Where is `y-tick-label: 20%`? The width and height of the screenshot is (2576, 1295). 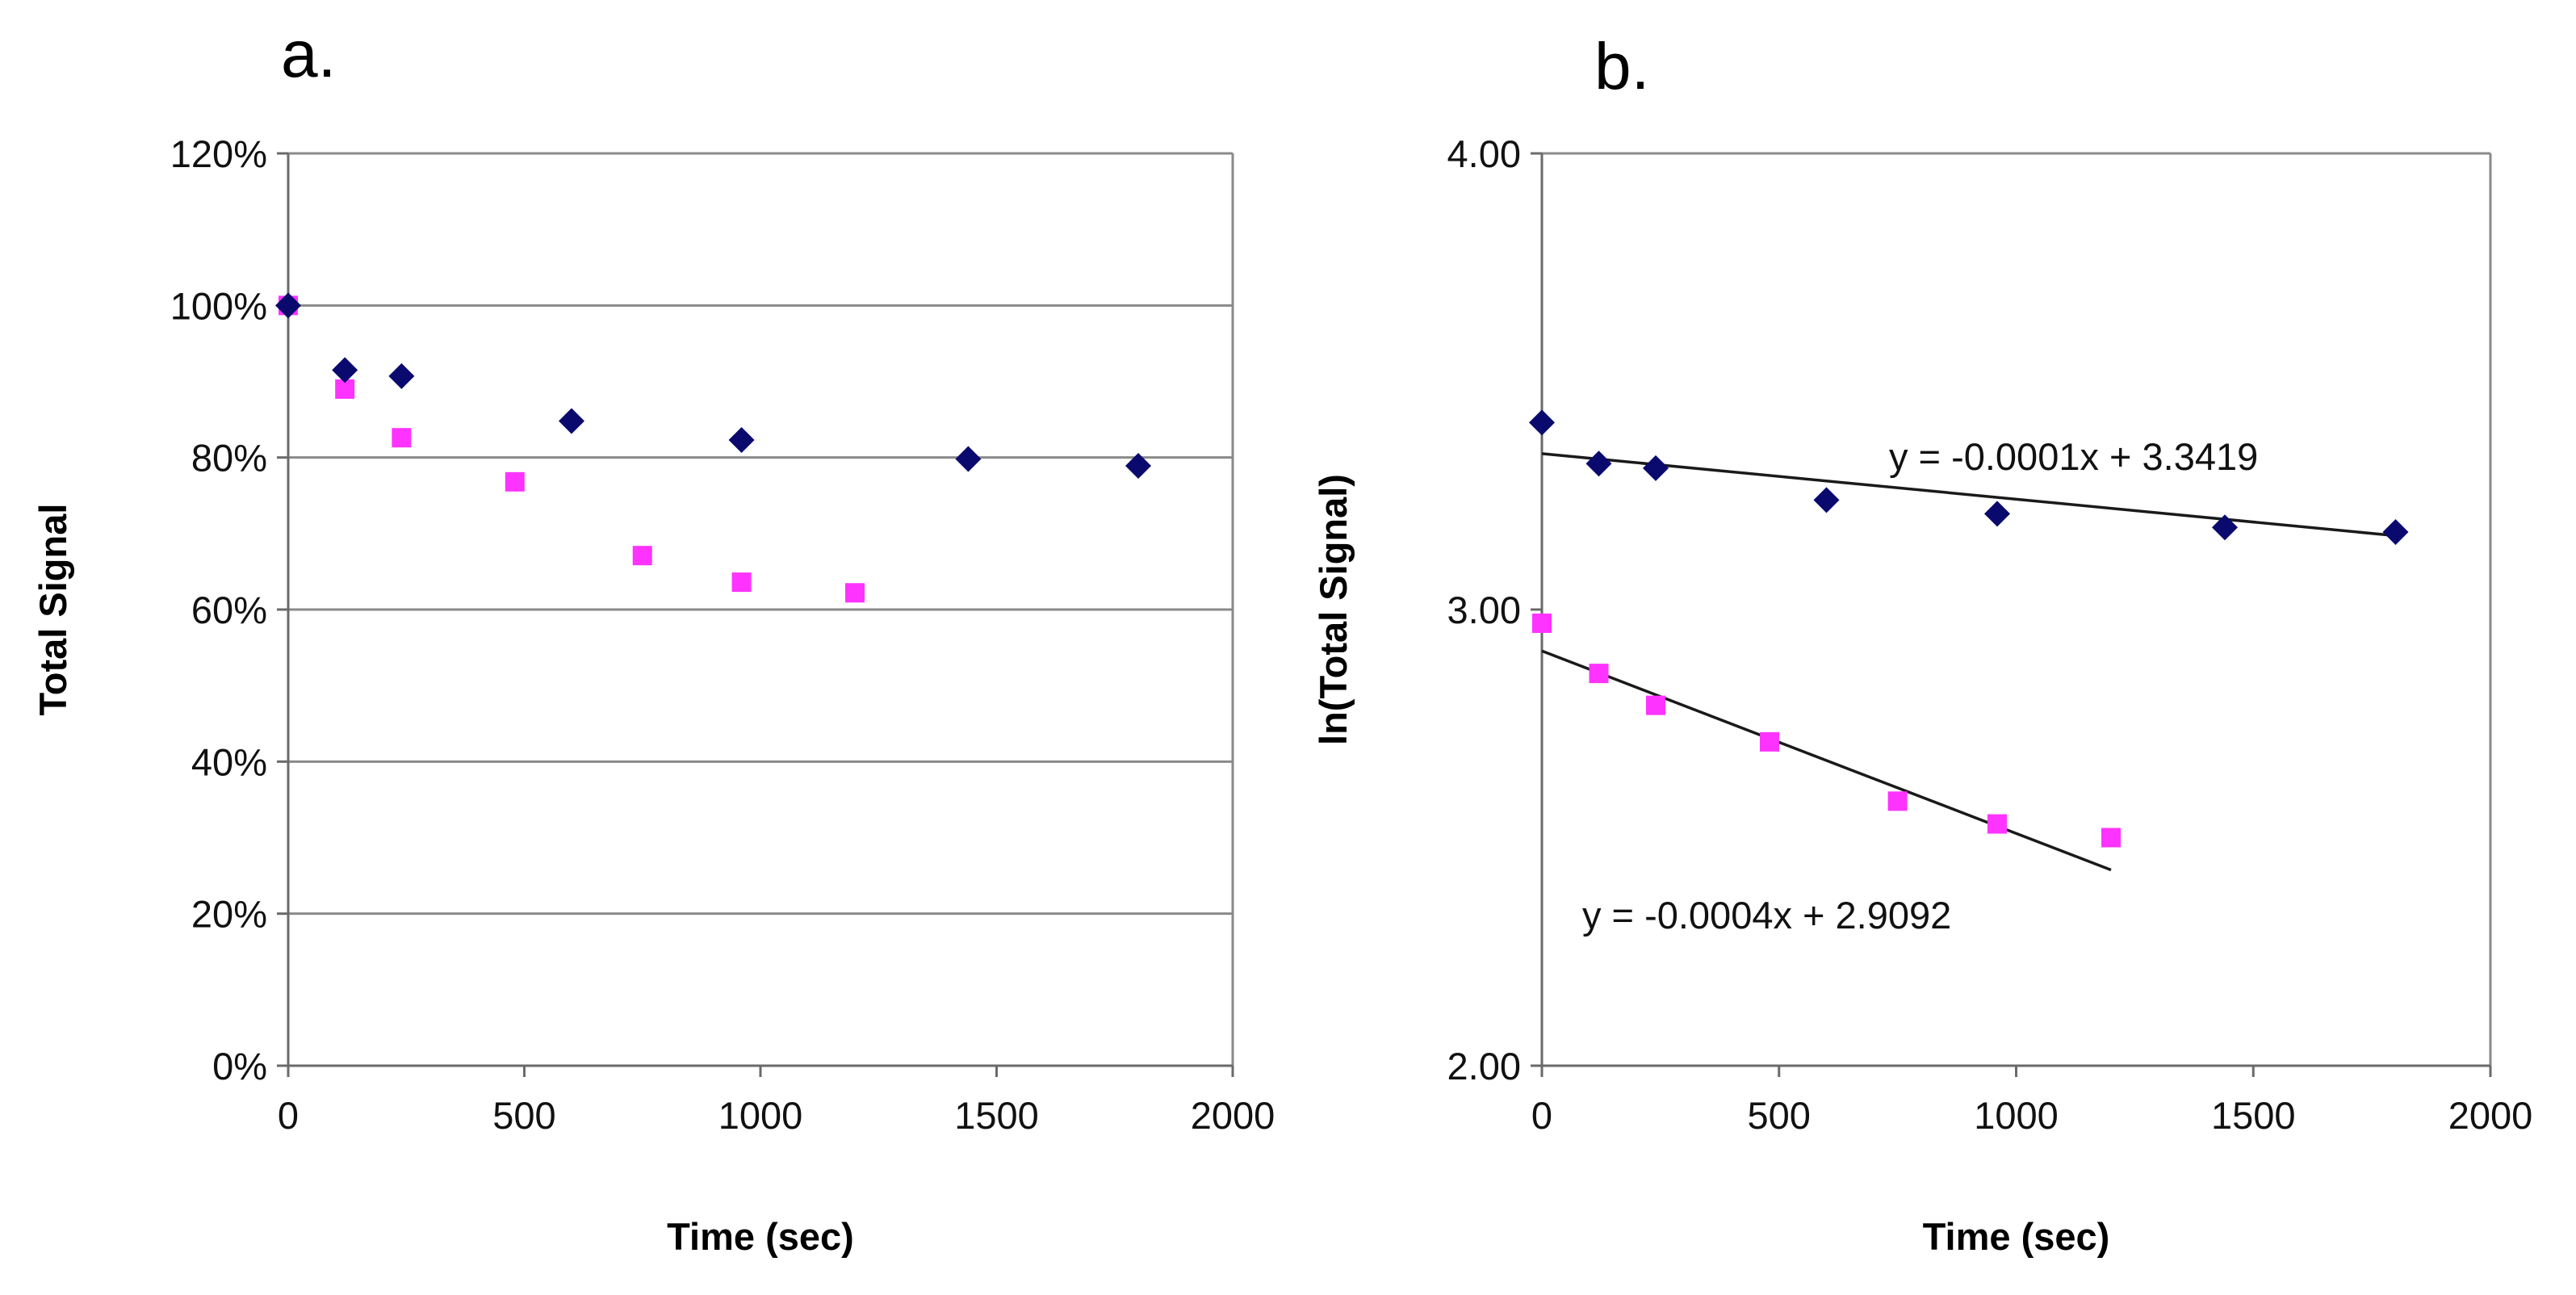
y-tick-label: 20% is located at coordinates (229, 915).